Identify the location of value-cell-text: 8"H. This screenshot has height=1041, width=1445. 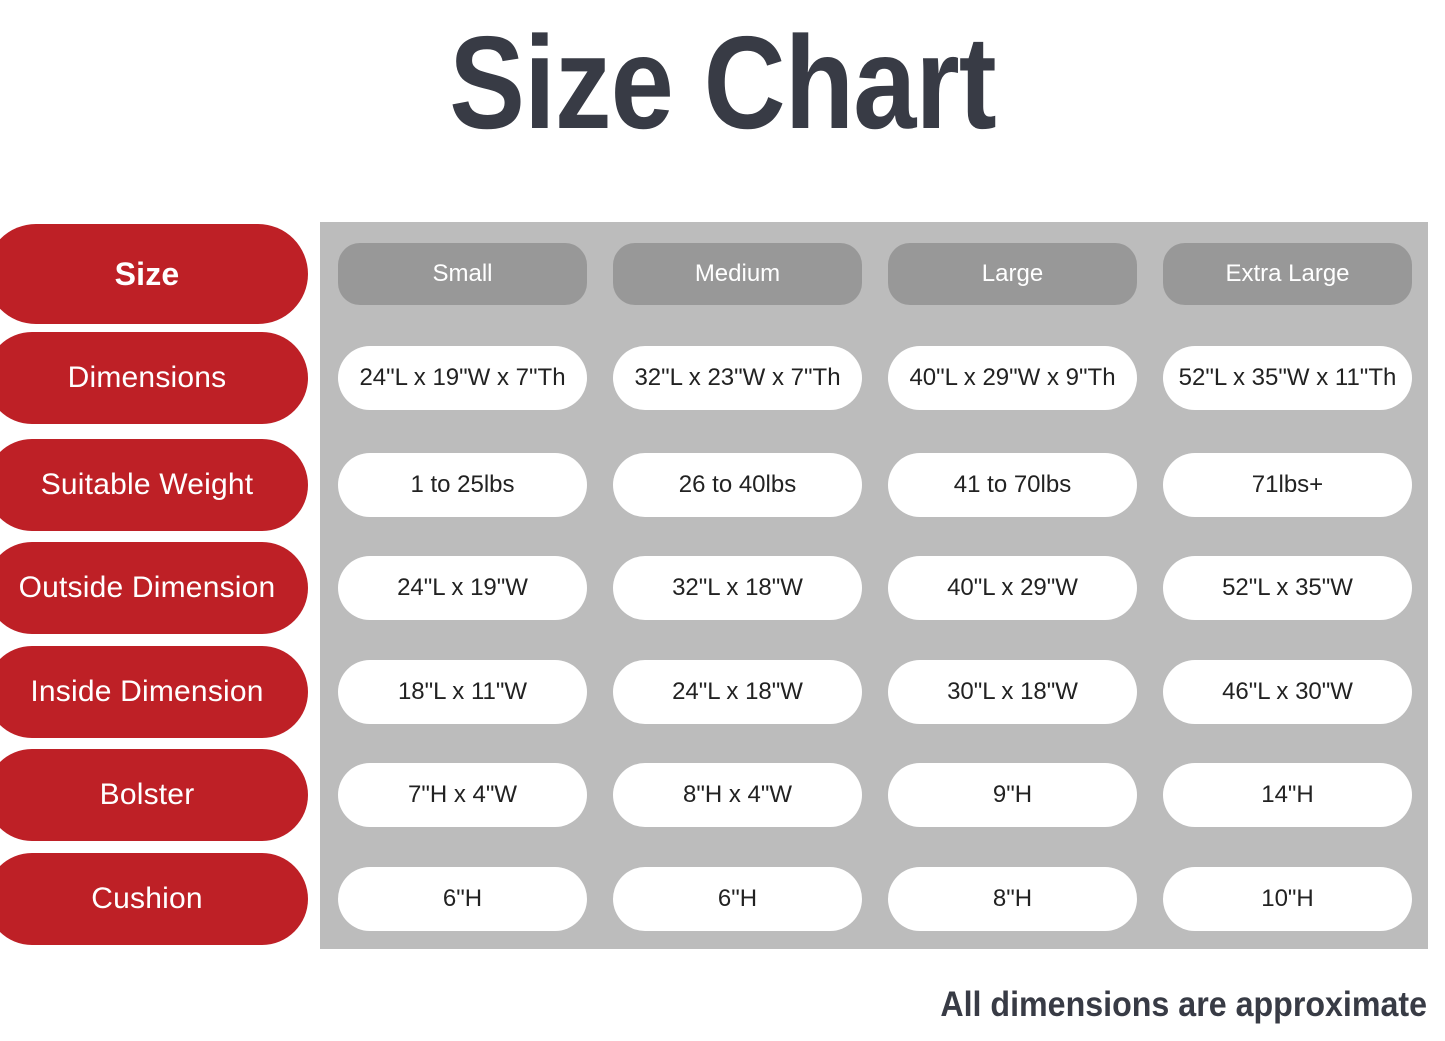
(1012, 898).